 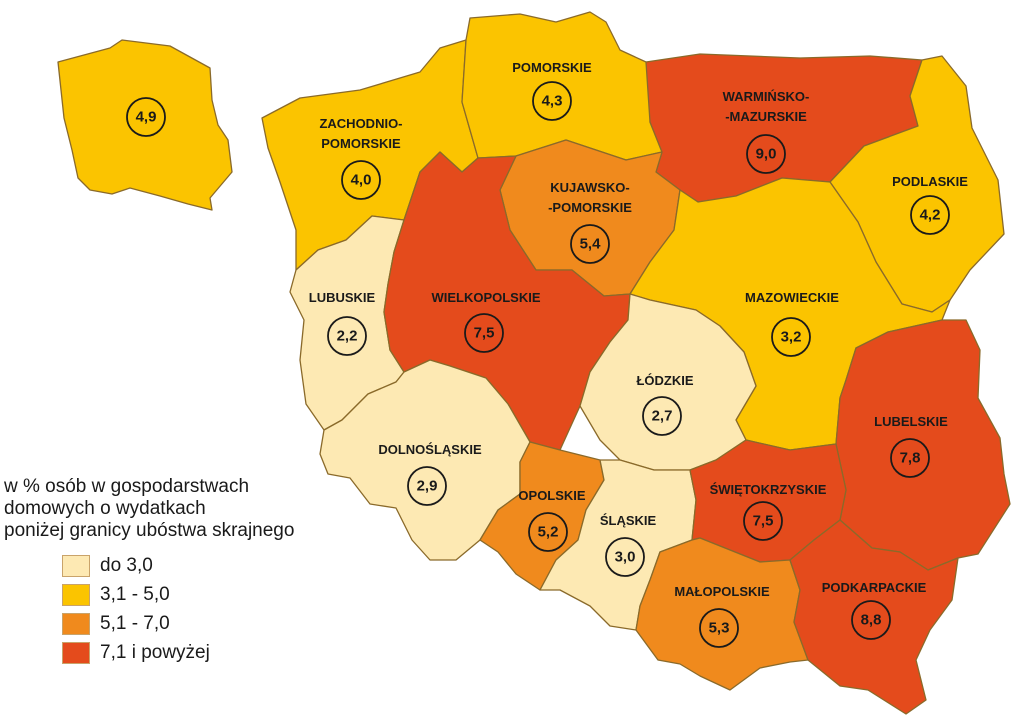 I want to click on label-wielkopolskie: WIELKOPOLSKIE 7,5, so click(x=486, y=321).